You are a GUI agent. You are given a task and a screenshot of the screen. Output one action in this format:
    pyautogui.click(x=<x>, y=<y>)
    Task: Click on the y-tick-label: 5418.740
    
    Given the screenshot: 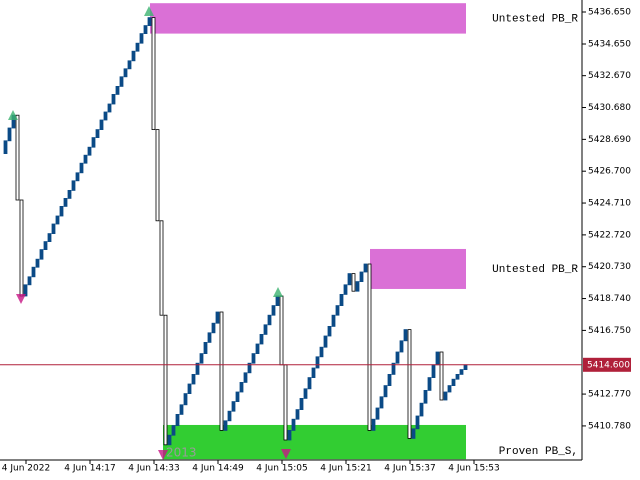 What is the action you would take?
    pyautogui.click(x=609, y=299)
    